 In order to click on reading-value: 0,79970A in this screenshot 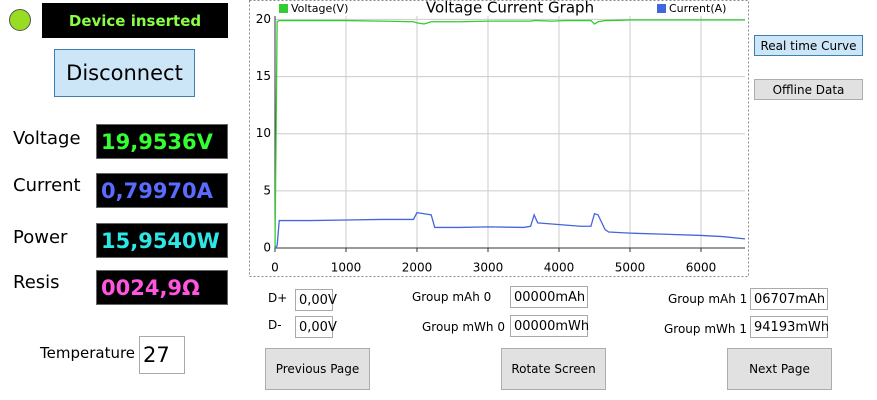, I will do `click(162, 190)`.